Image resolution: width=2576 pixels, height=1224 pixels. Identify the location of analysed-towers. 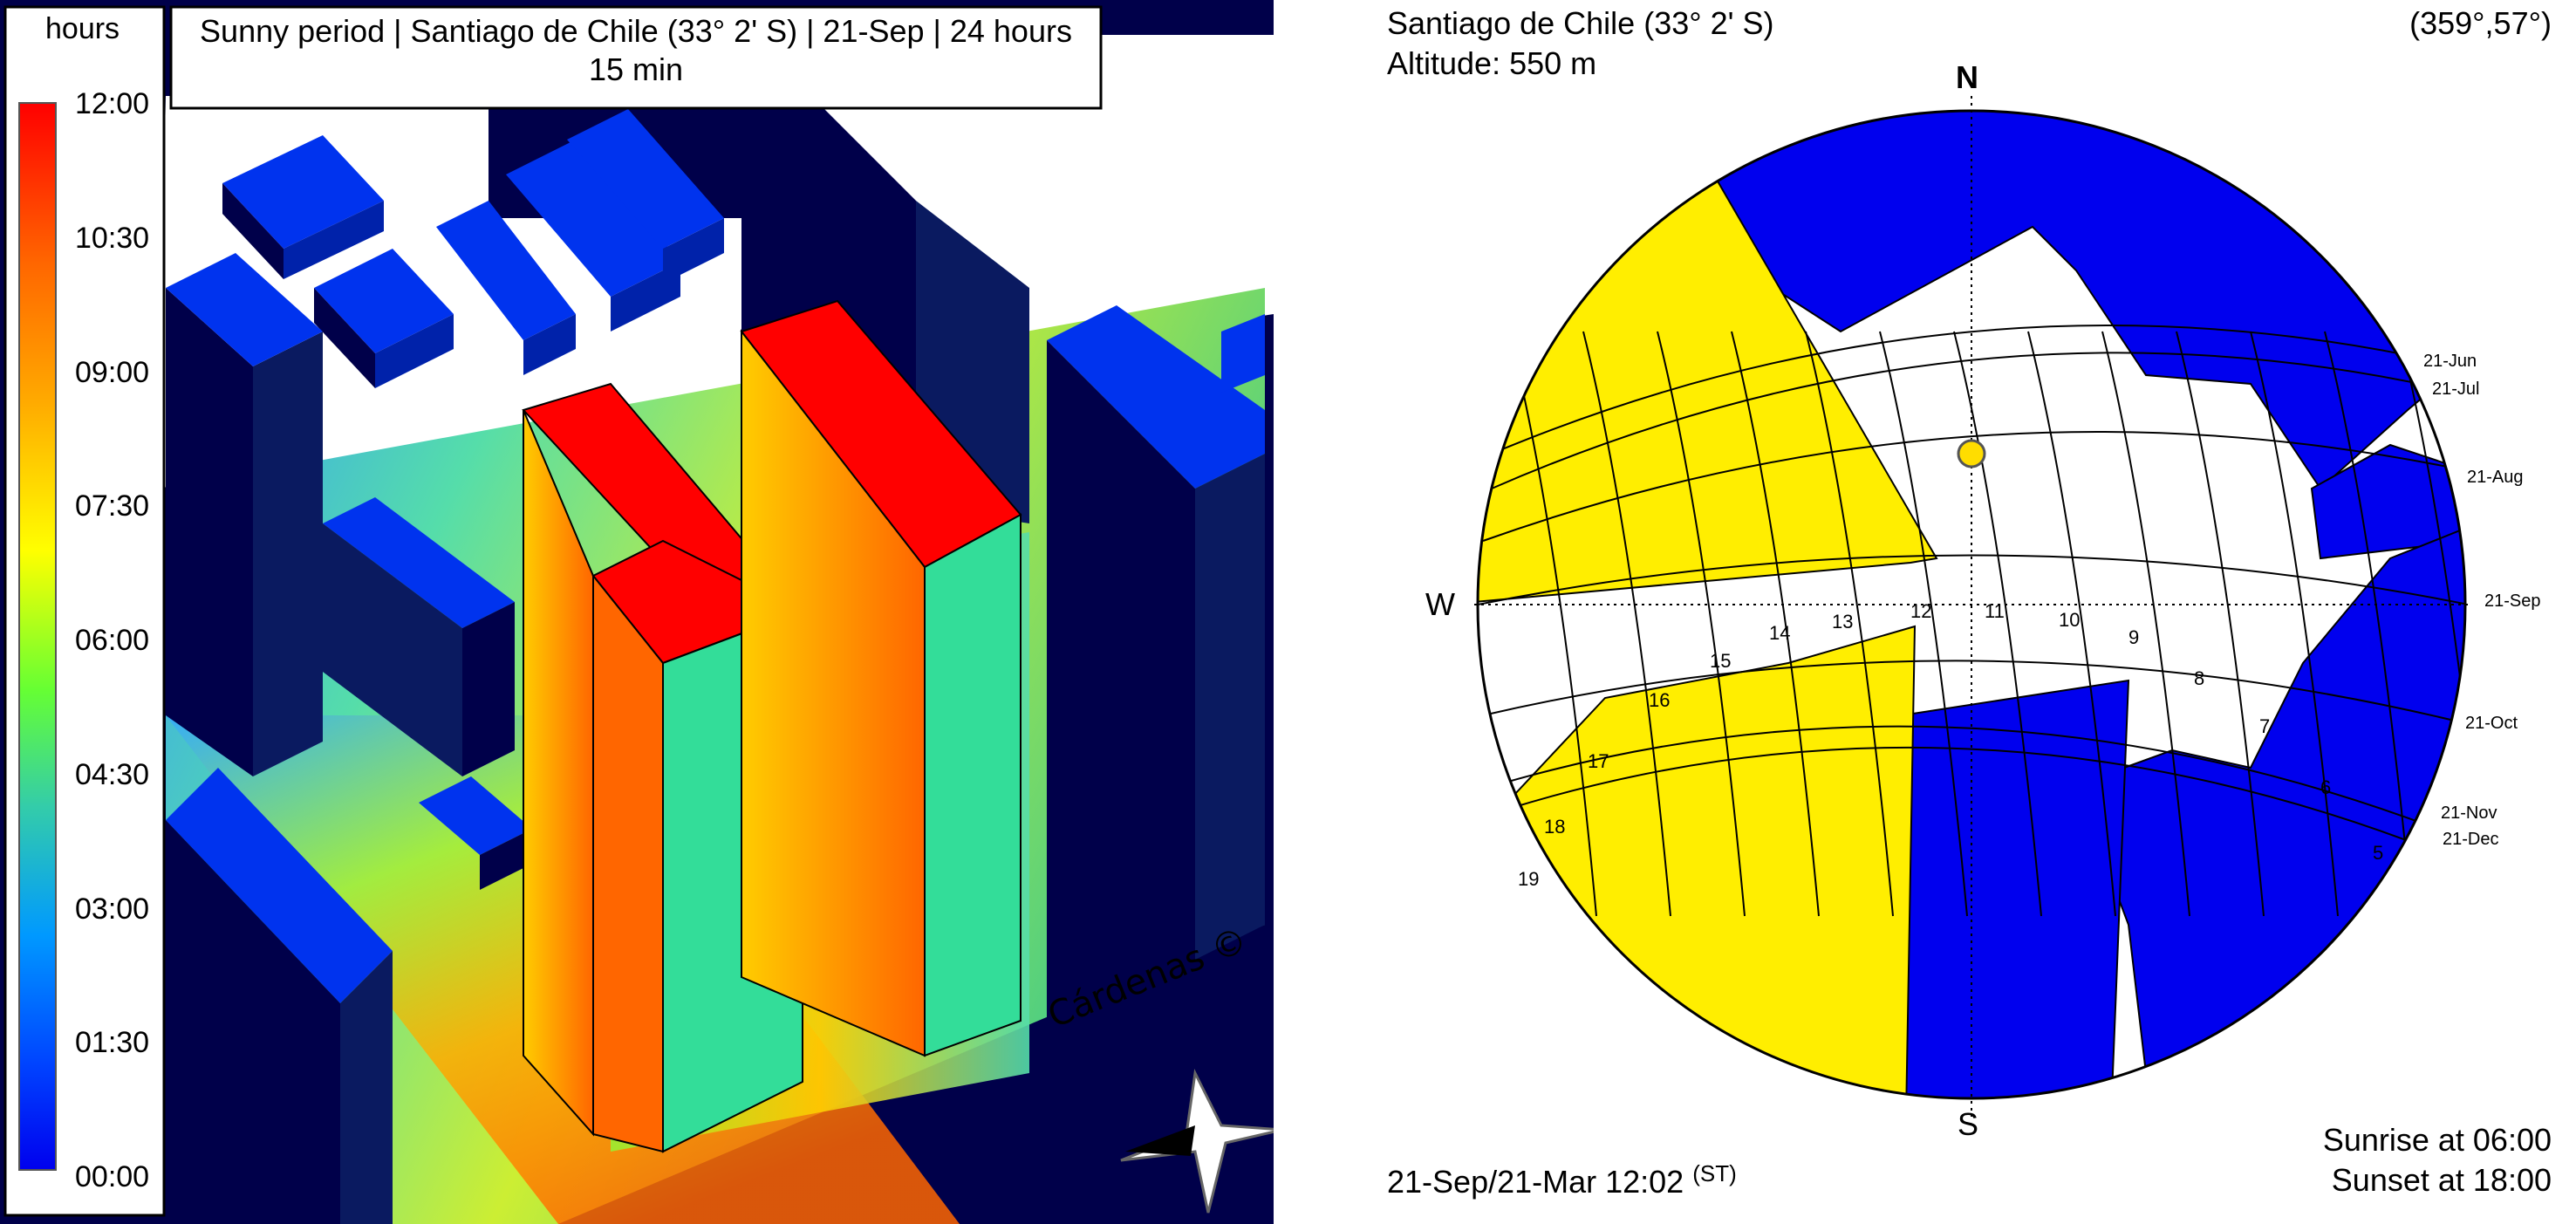
(772, 726).